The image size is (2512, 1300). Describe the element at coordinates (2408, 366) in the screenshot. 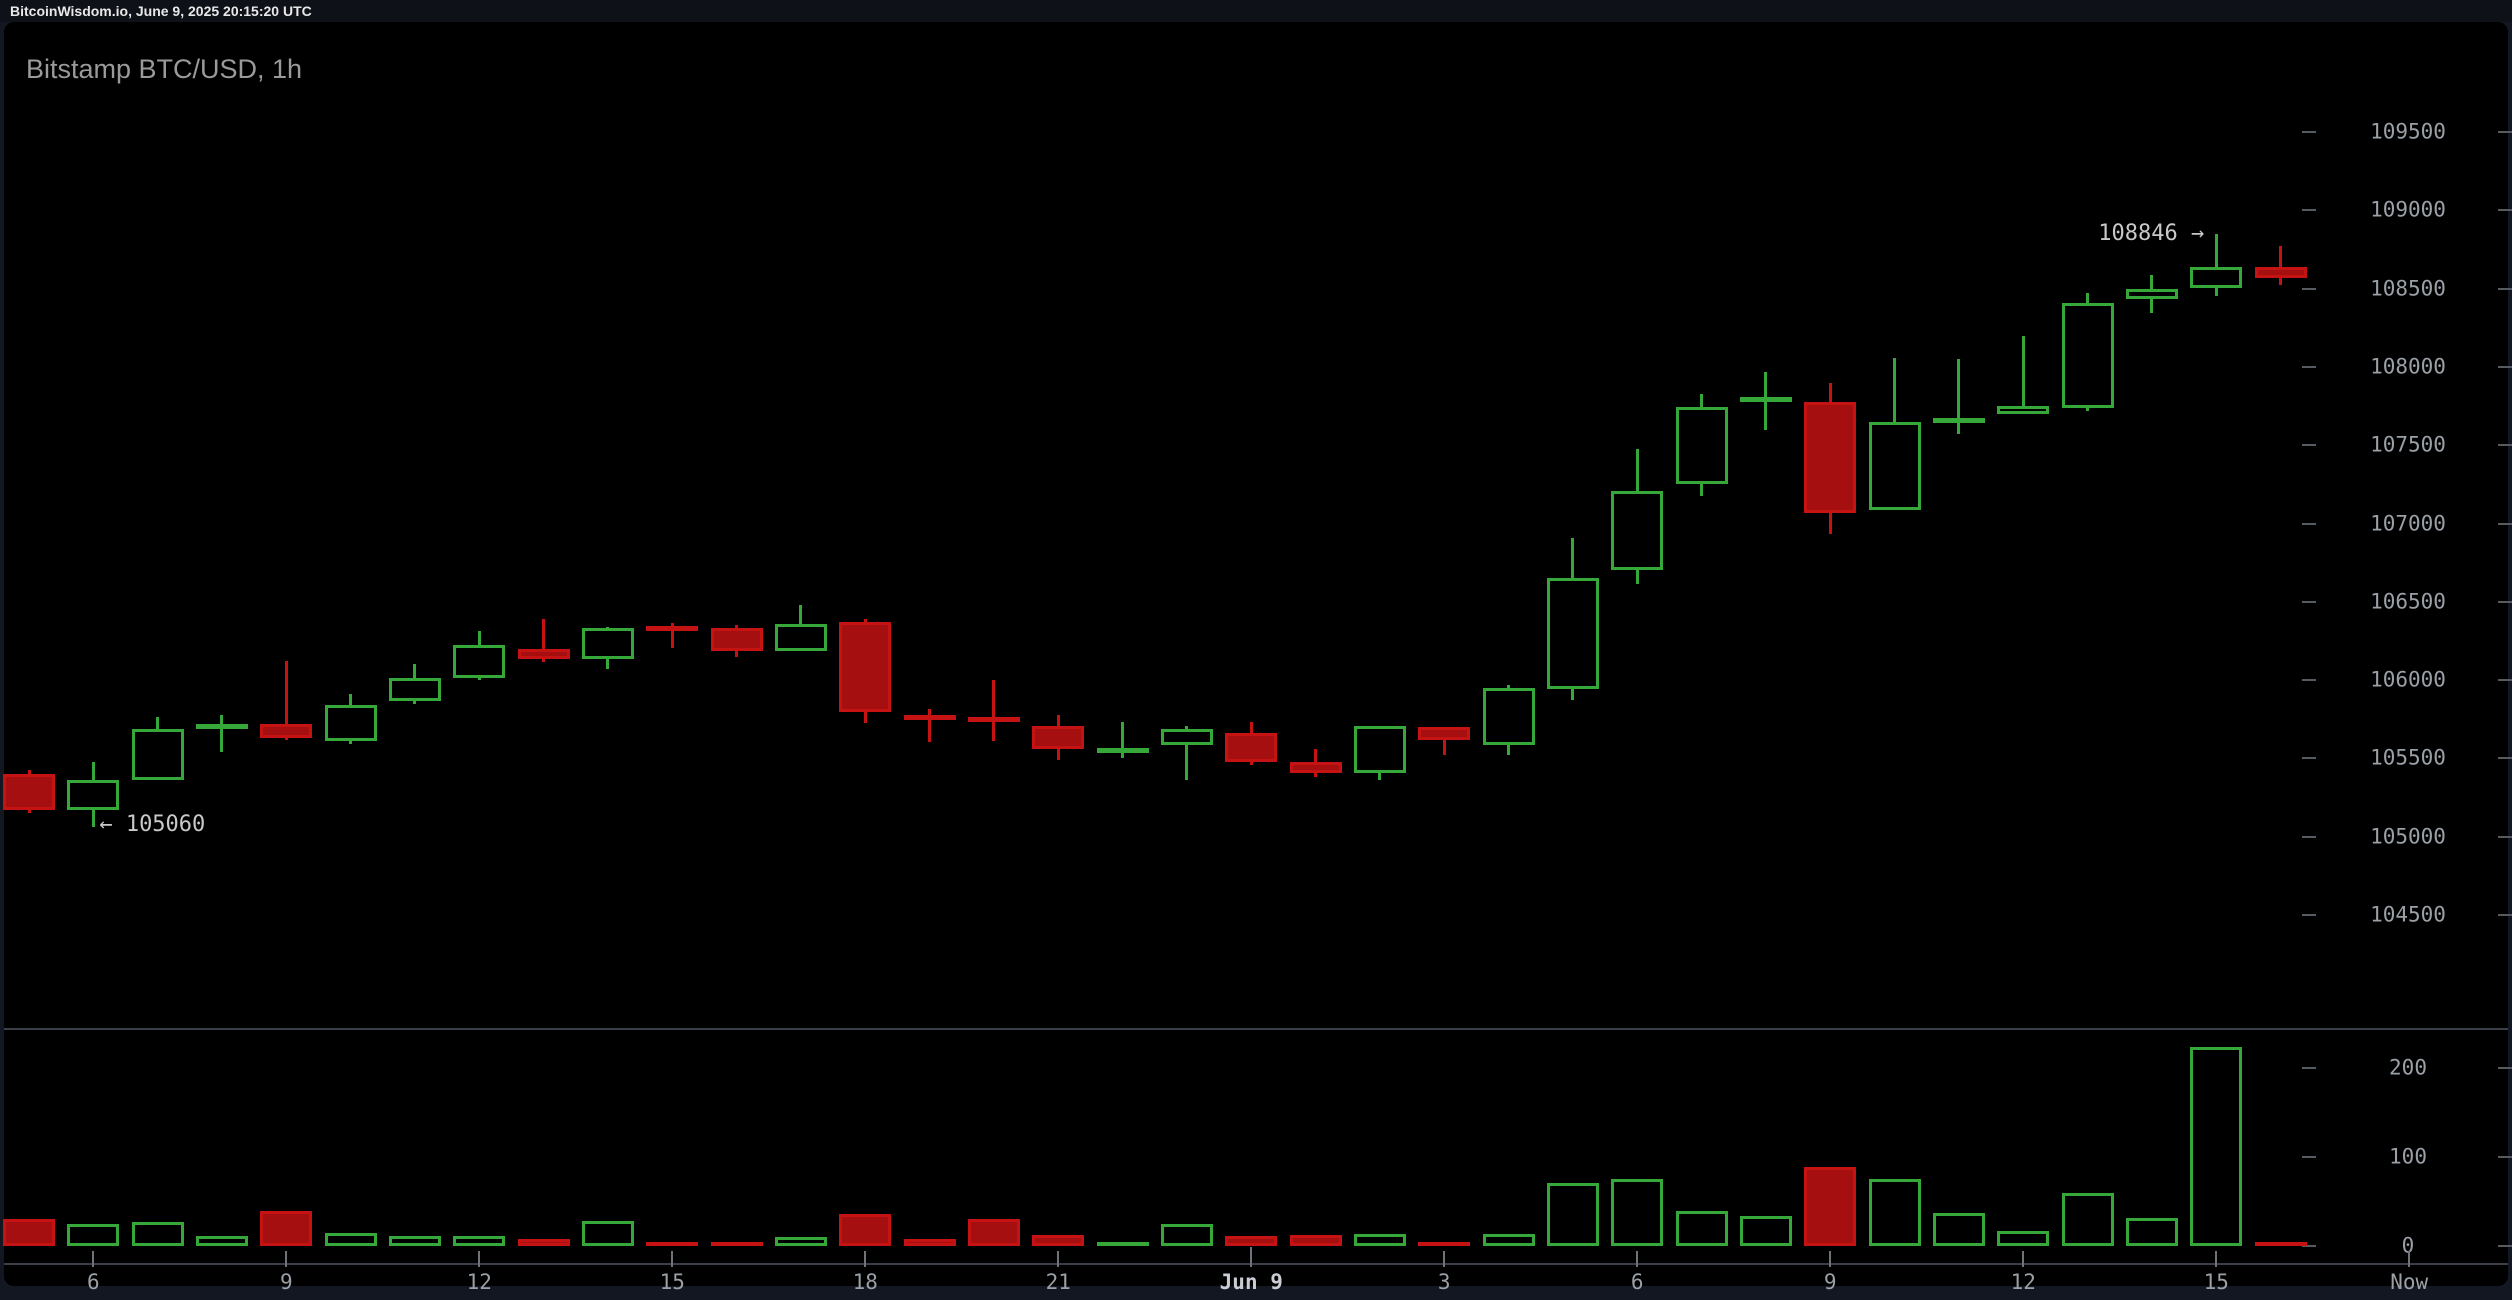

I see `price-axis-label: 108000` at that location.